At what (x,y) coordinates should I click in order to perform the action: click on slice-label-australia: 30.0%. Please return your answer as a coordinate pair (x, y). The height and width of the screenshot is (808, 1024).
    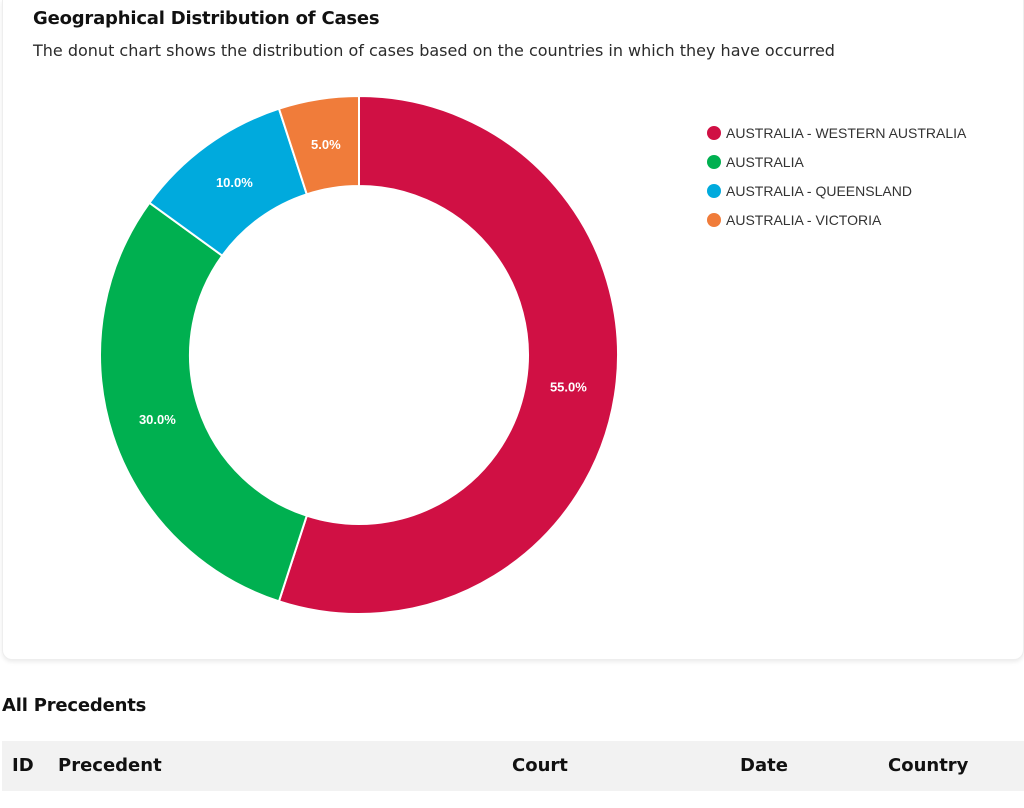
    Looking at the image, I should click on (157, 419).